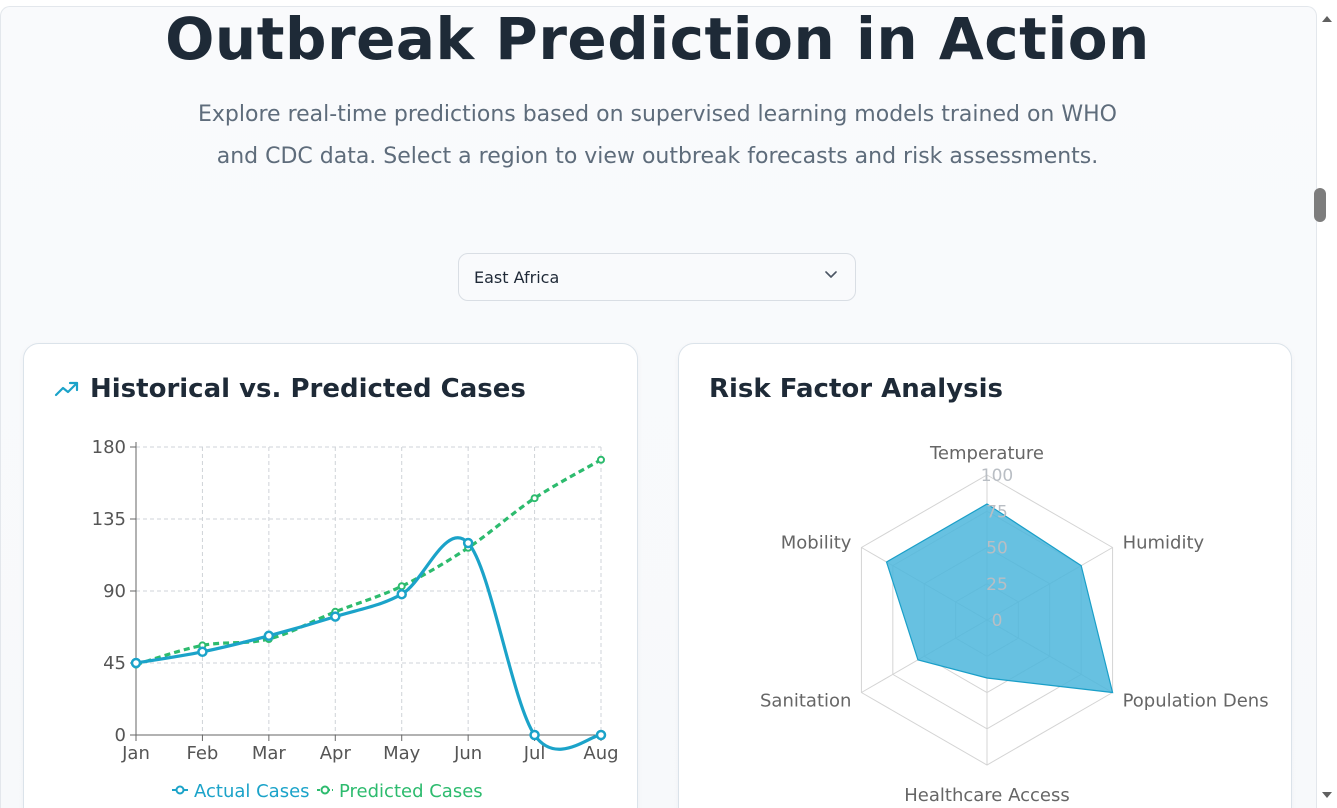  Describe the element at coordinates (1196, 701) in the screenshot. I see `radar-axis-label: Population Dens` at that location.